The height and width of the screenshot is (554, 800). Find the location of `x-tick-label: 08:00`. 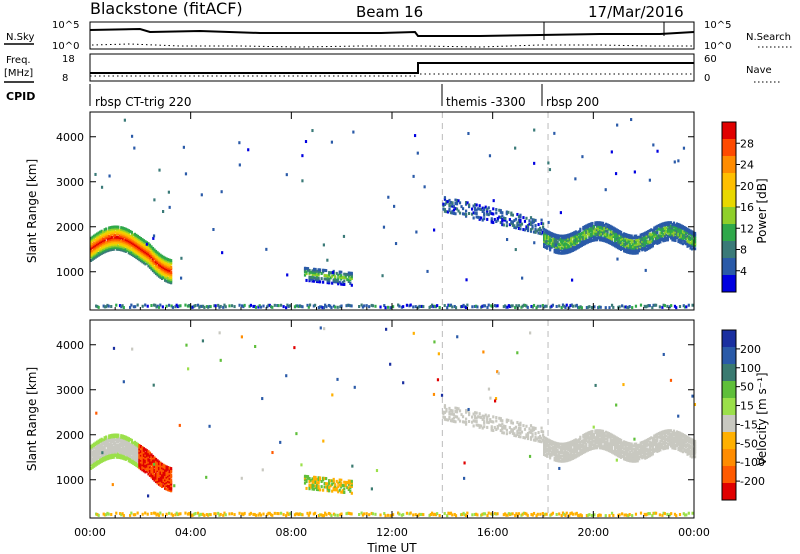

x-tick-label: 08:00 is located at coordinates (291, 532).